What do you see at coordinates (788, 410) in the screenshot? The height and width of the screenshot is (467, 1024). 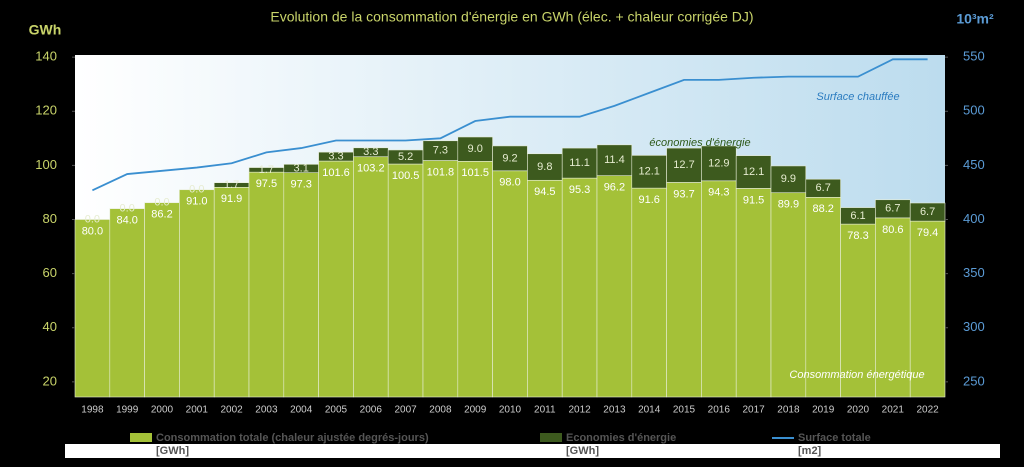 I see `x-tick-label: 2018` at bounding box center [788, 410].